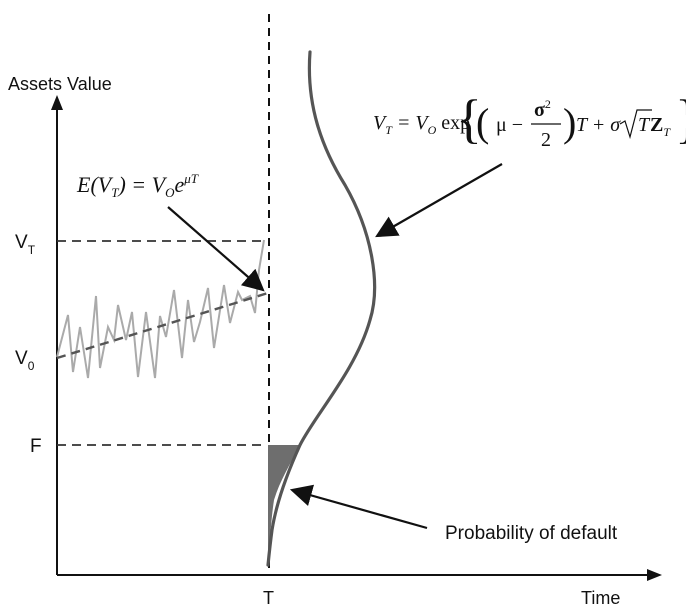 The image size is (686, 608). I want to click on v0-label: V0, so click(25, 360).